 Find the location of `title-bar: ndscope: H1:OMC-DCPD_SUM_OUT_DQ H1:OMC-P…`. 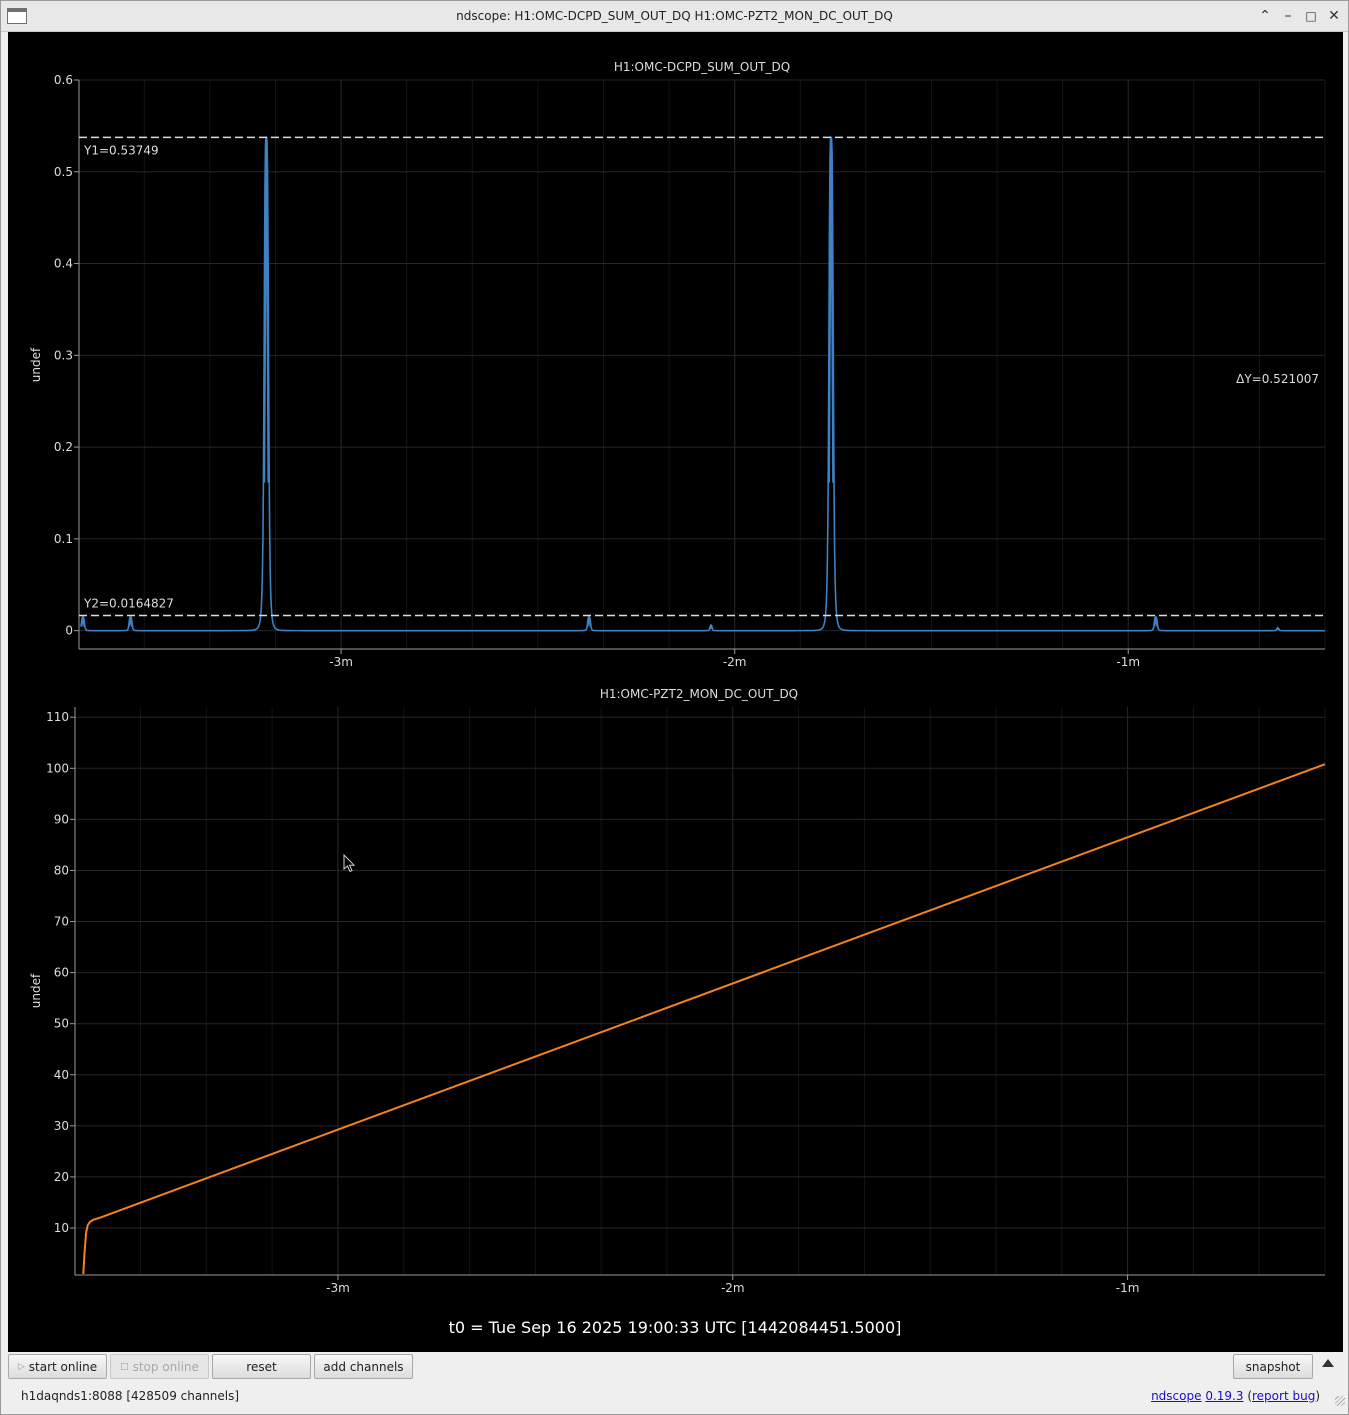

title-bar: ndscope: H1:OMC-DCPD_SUM_OUT_DQ H1:OMC-P… is located at coordinates (674, 16).